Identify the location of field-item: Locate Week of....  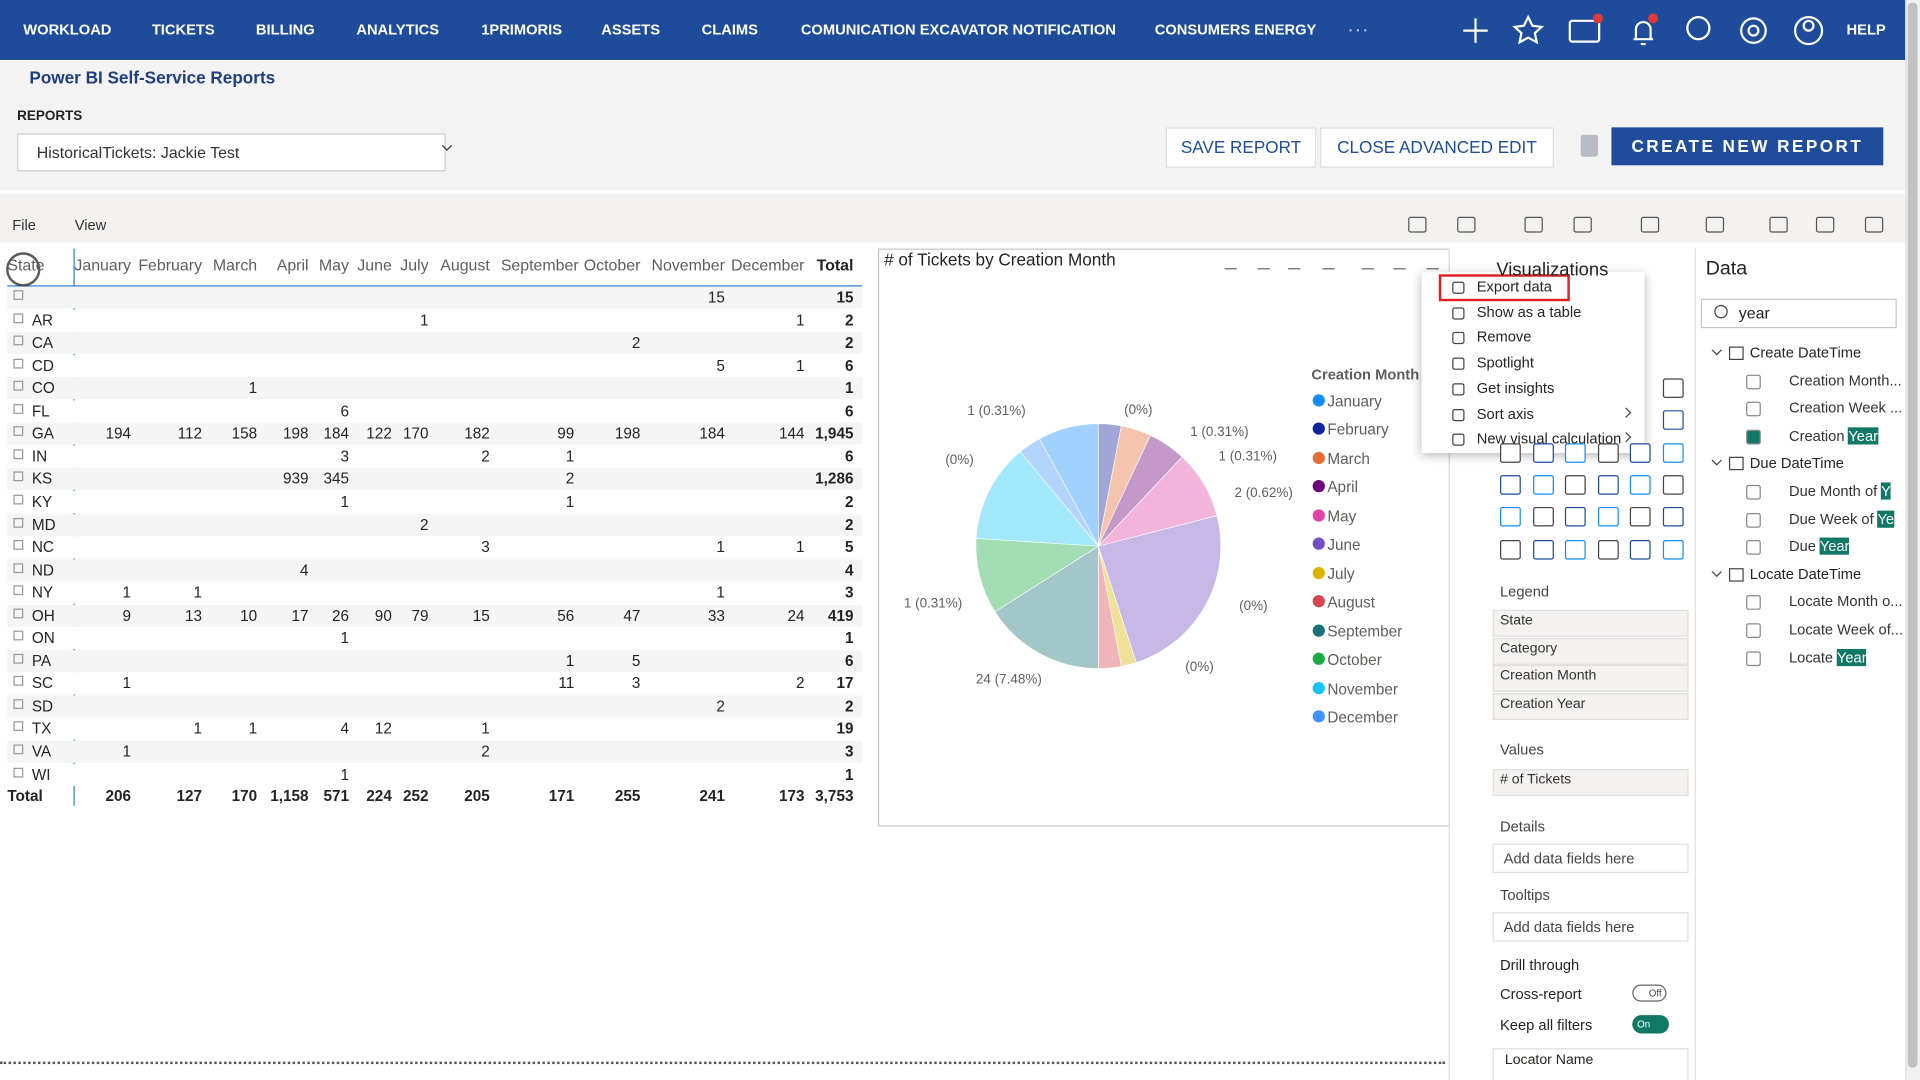
(1846, 629).